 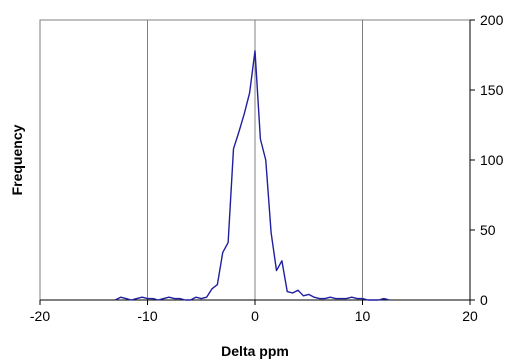 I want to click on x-tick-label-3: 10, so click(x=363, y=316).